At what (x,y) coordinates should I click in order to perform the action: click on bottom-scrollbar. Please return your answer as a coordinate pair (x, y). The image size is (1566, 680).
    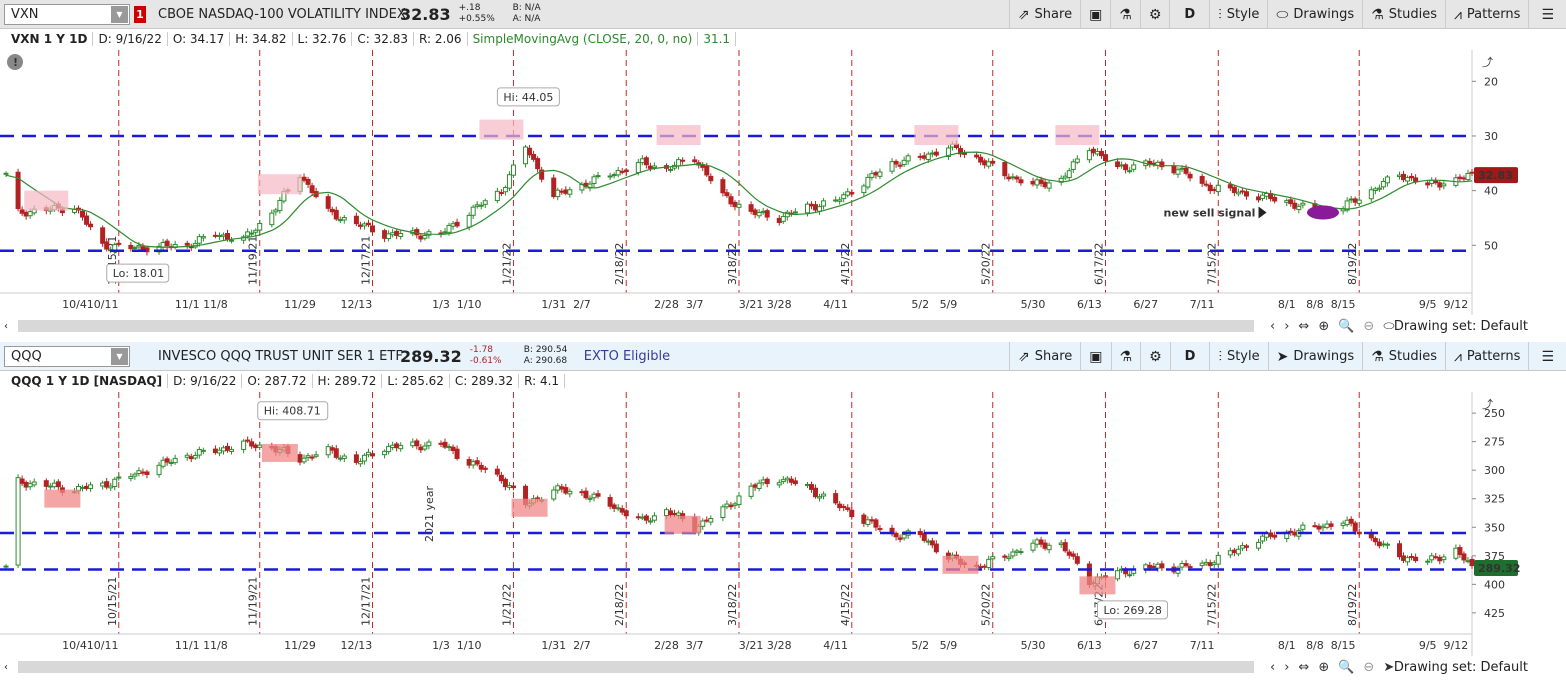
    Looking at the image, I should click on (636, 667).